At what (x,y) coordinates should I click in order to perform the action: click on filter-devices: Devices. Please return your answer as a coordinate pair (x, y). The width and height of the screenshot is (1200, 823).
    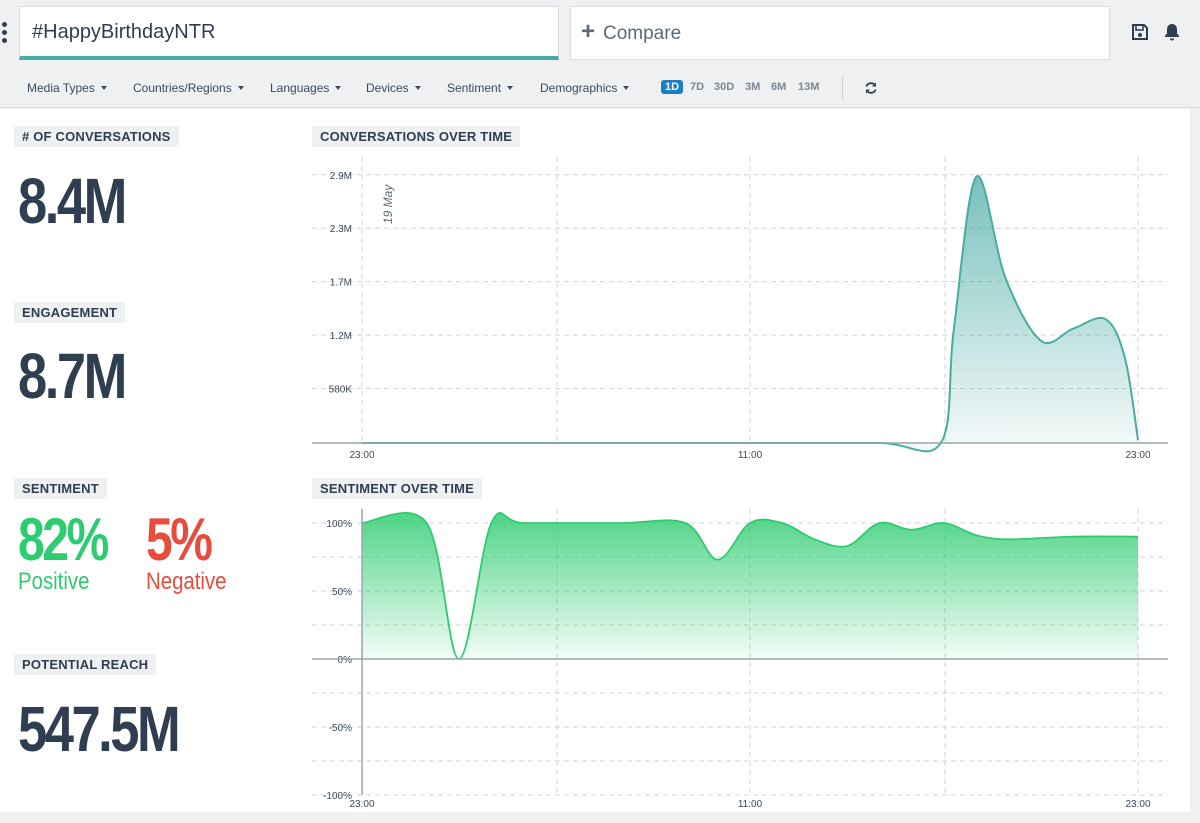
    Looking at the image, I should click on (393, 88).